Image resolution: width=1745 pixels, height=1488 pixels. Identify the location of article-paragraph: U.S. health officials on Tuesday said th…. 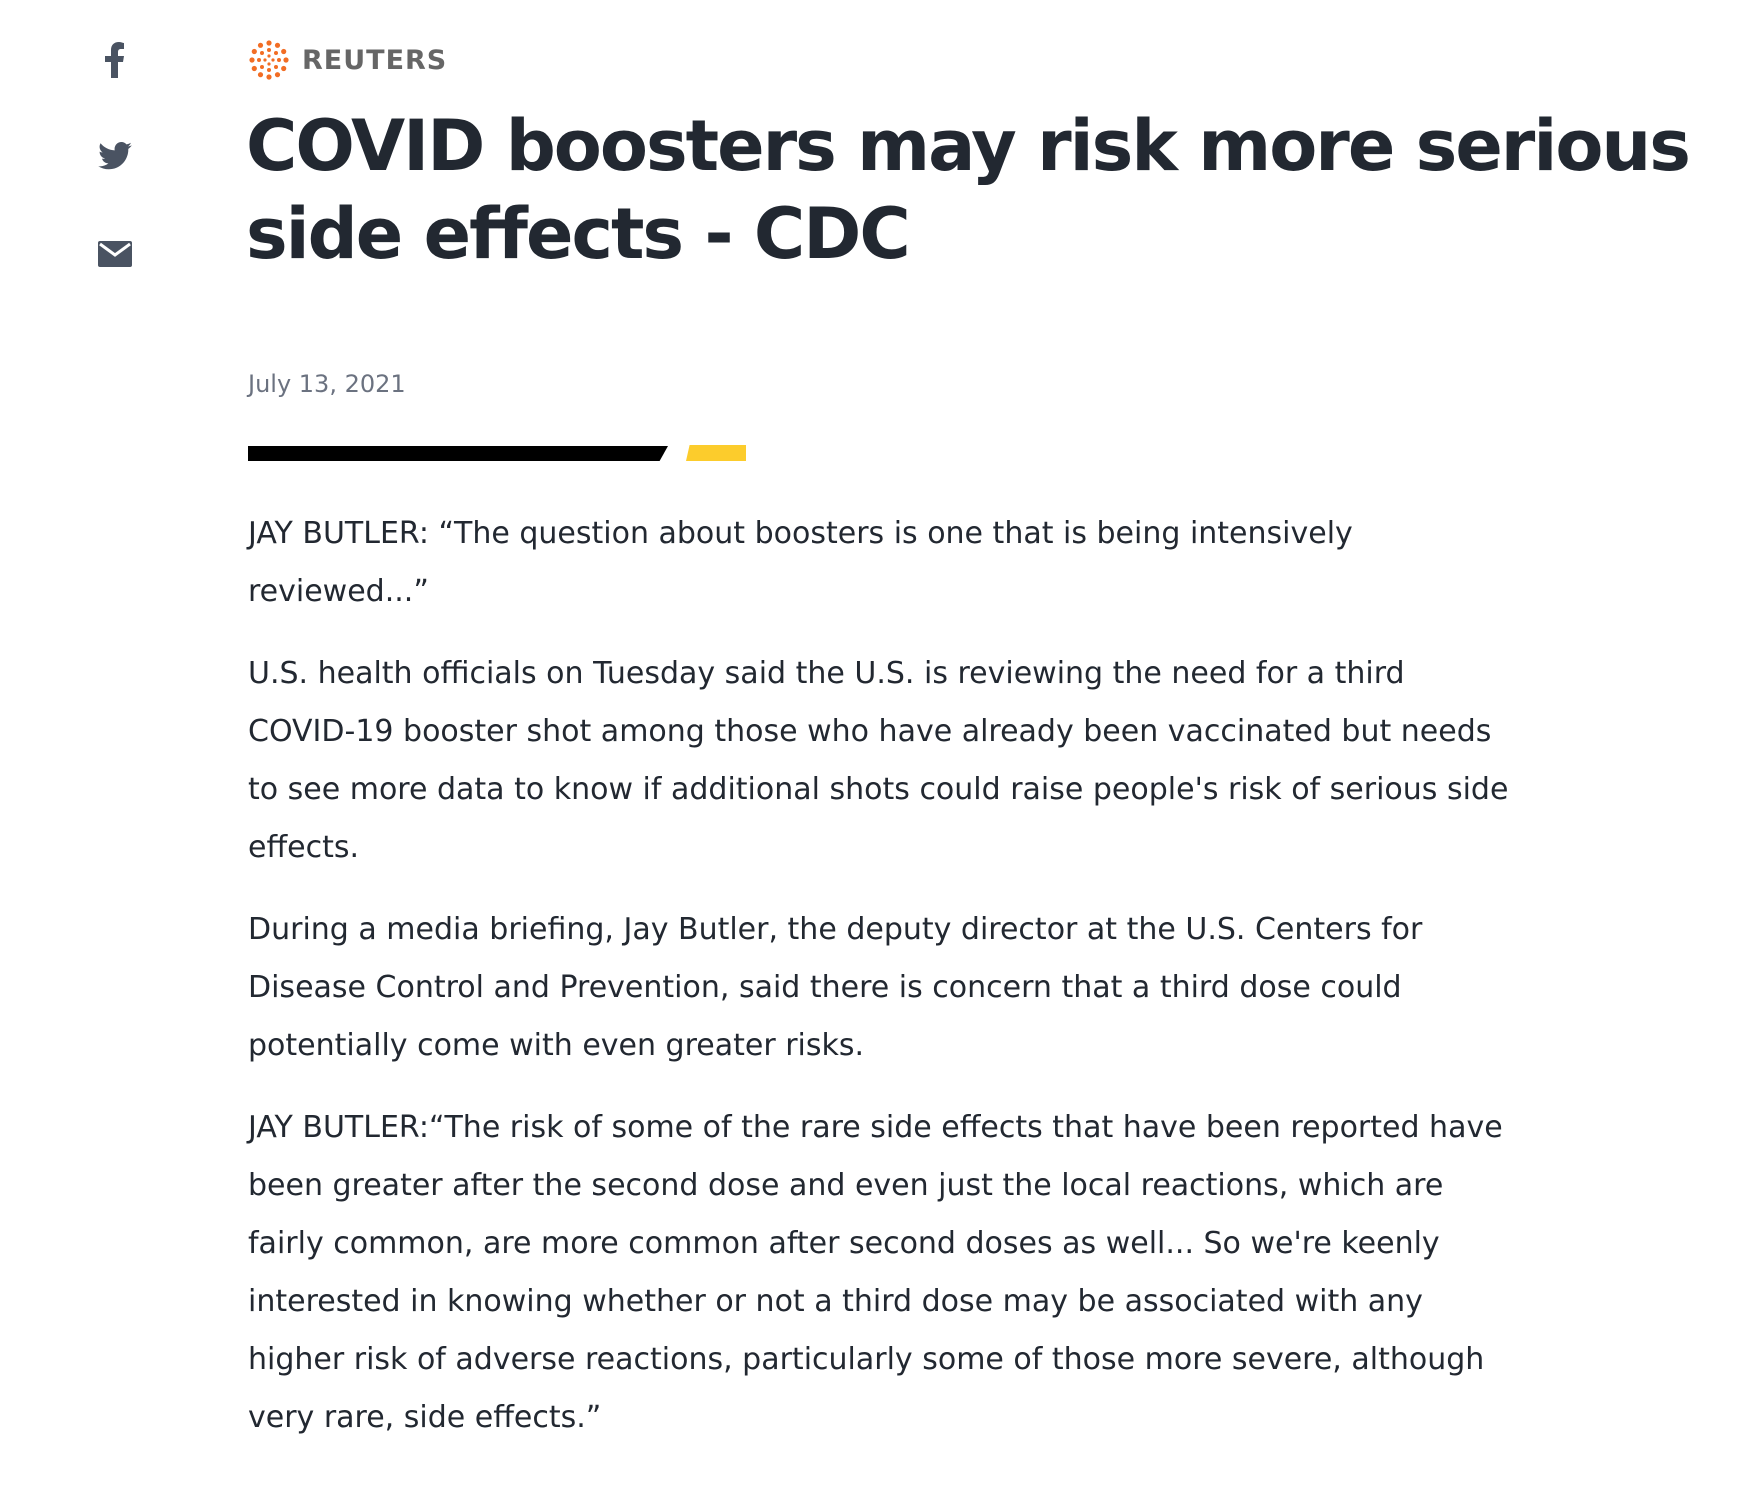
(878, 760).